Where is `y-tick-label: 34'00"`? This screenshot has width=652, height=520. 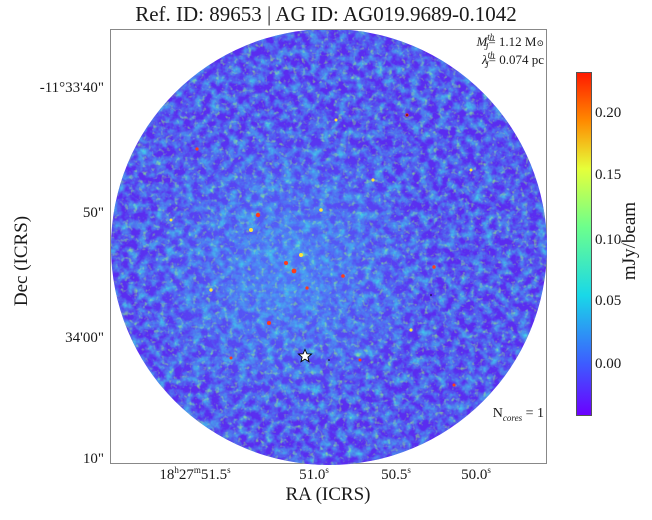 y-tick-label: 34'00" is located at coordinates (84, 338).